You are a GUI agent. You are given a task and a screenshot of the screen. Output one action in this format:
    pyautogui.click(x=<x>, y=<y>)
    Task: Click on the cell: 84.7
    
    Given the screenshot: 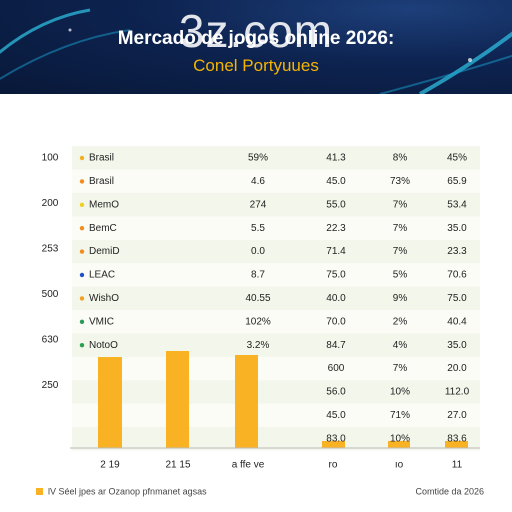 What is the action you would take?
    pyautogui.click(x=336, y=345)
    